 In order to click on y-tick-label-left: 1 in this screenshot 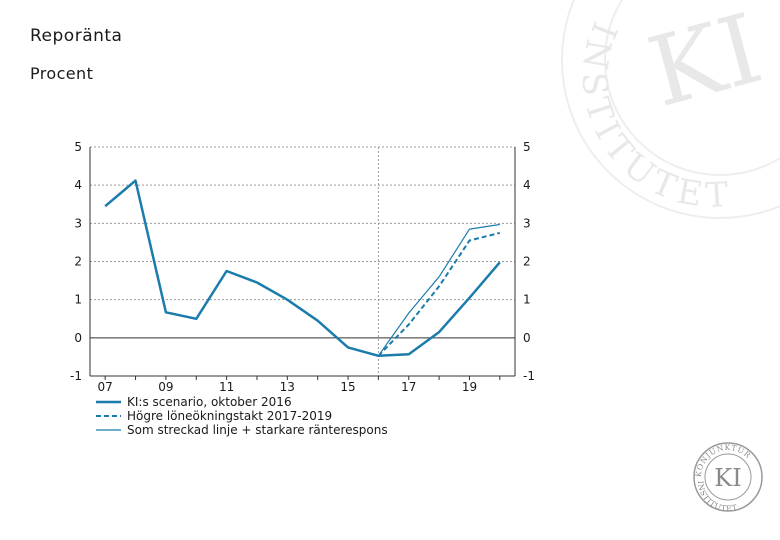, I will do `click(78, 300)`.